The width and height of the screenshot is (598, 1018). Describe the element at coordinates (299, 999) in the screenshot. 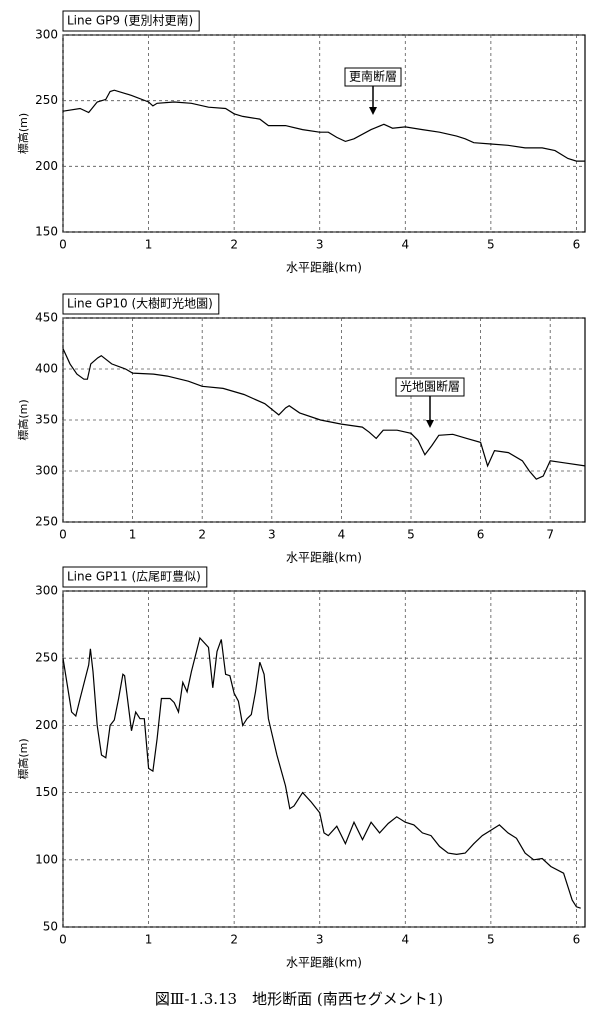

I see `caption: 図Ⅲ-1.3.13 地形断面 (南西セグメント1)` at that location.